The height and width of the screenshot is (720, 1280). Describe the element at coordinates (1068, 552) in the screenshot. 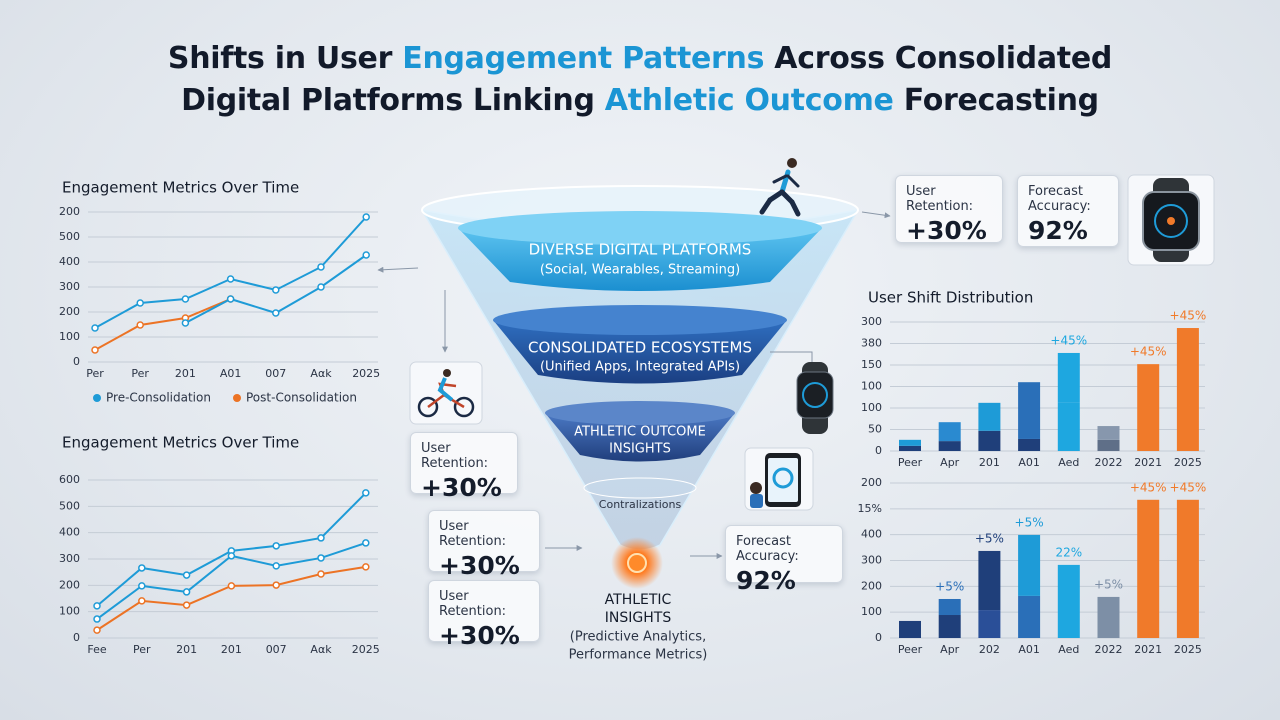

I see `bar-annotation: 22%` at that location.